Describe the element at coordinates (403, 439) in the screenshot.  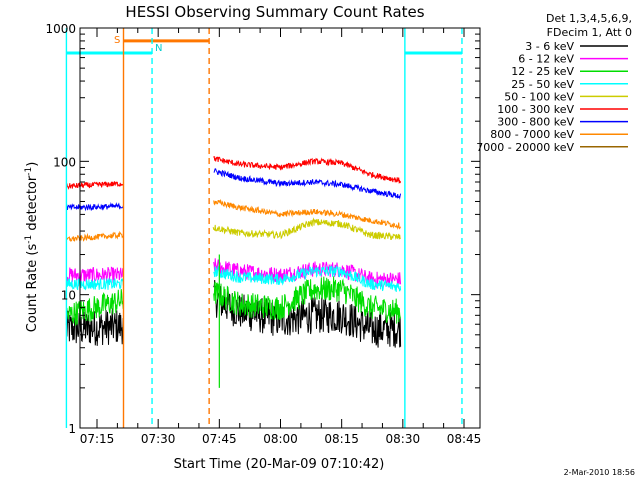
I see `x-tick-label: 08:30` at that location.